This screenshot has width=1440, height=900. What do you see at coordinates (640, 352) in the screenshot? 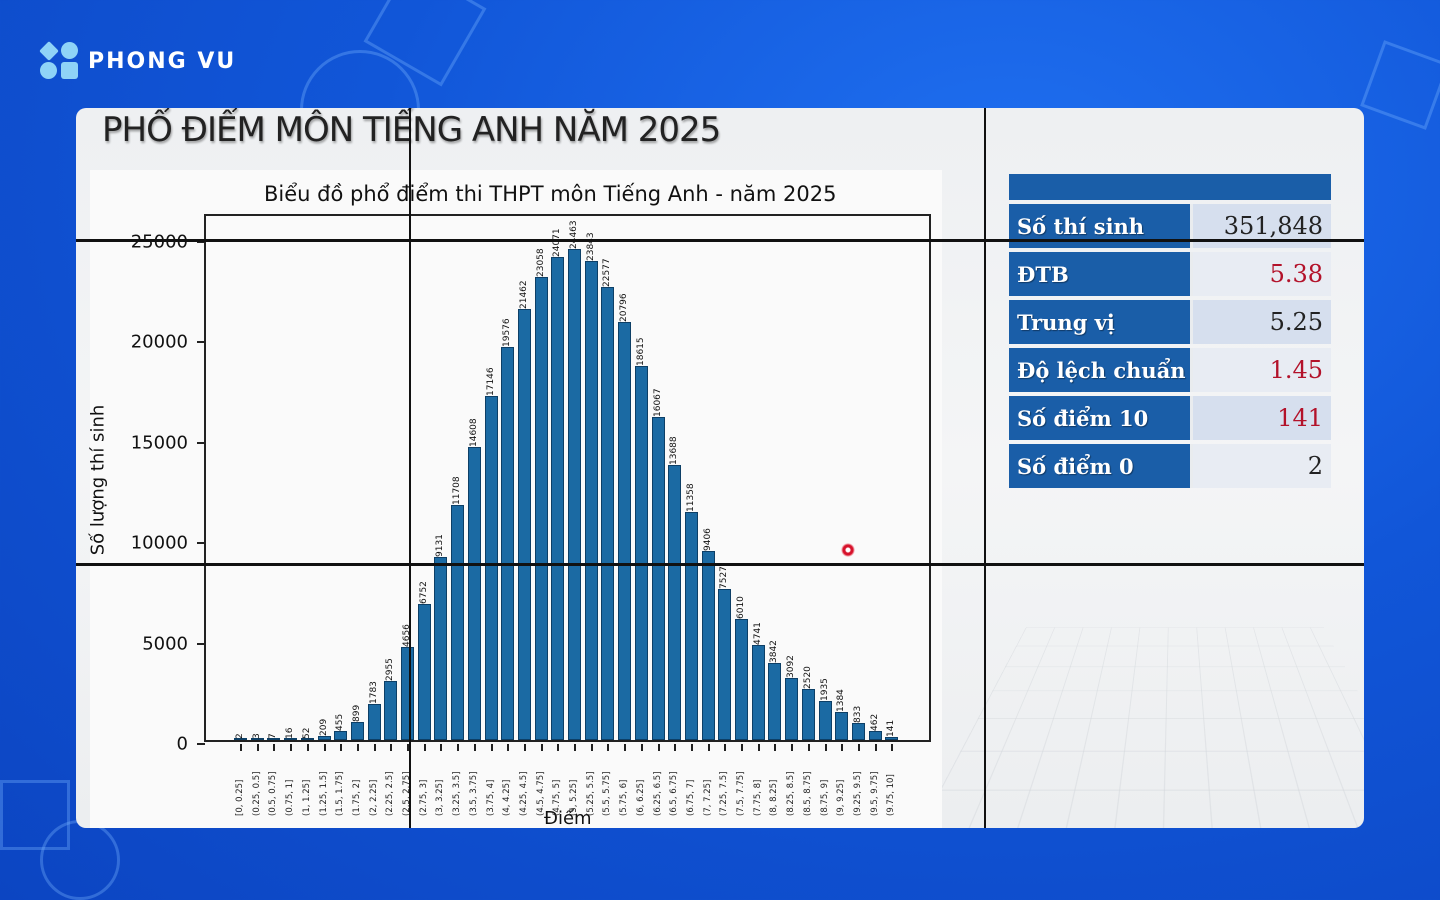
I see `bar-value-label: 18615` at bounding box center [640, 352].